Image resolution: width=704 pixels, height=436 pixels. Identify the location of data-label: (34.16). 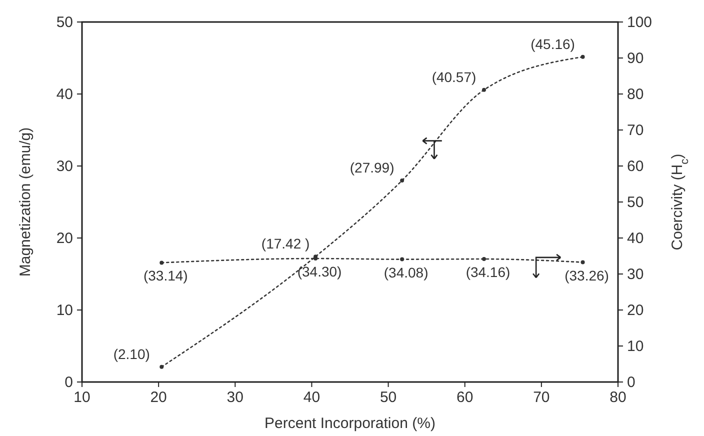
(488, 272).